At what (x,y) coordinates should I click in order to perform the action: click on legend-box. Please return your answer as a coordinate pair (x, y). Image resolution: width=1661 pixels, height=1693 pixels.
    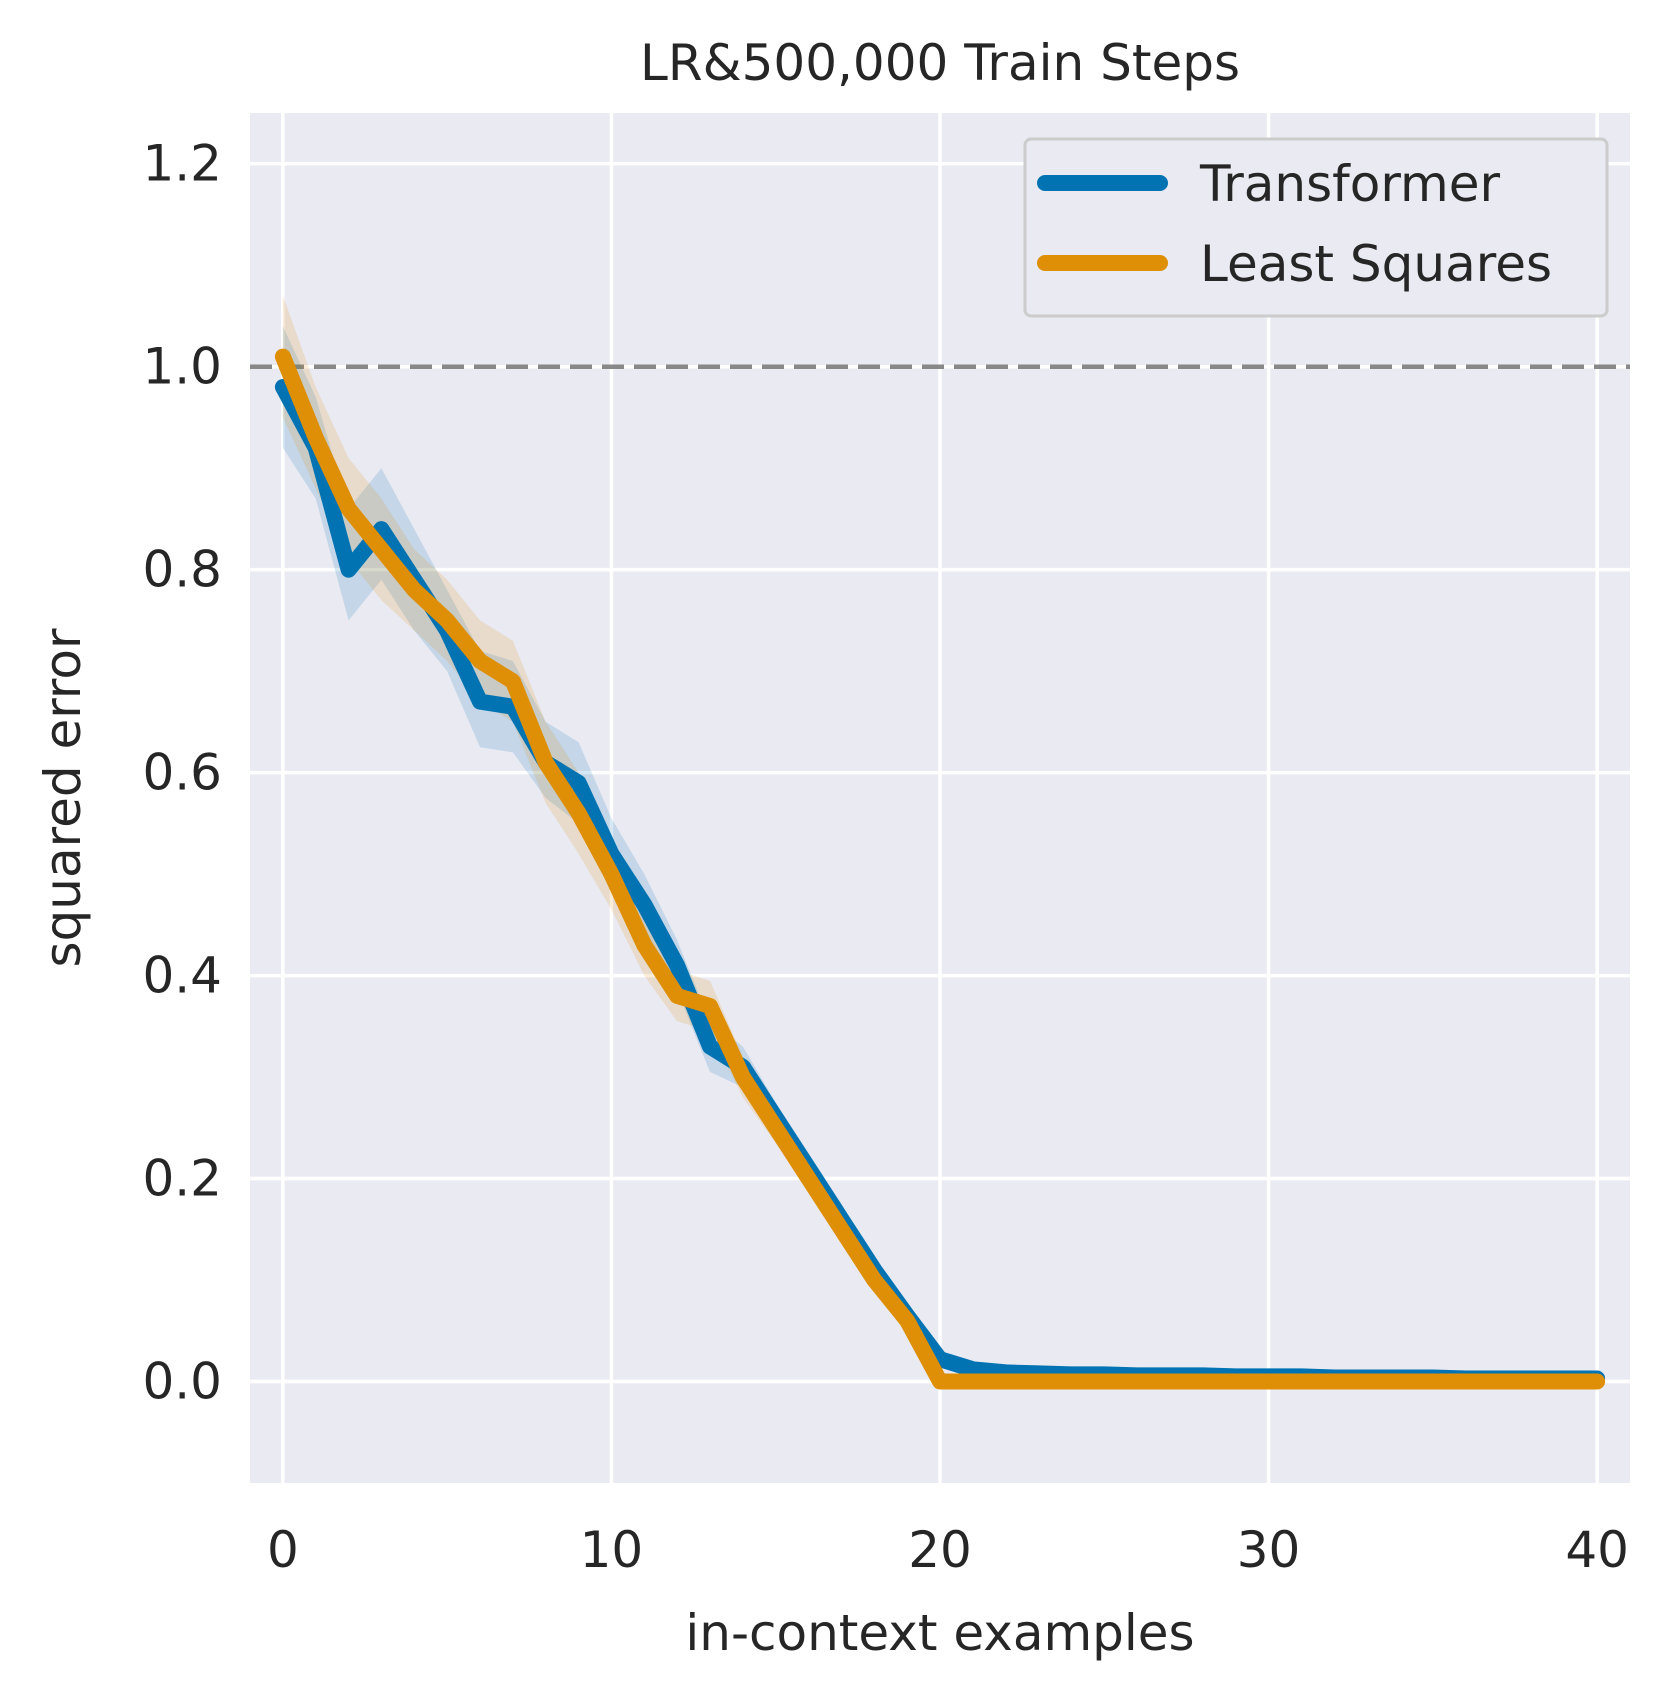
    Looking at the image, I should click on (1316, 227).